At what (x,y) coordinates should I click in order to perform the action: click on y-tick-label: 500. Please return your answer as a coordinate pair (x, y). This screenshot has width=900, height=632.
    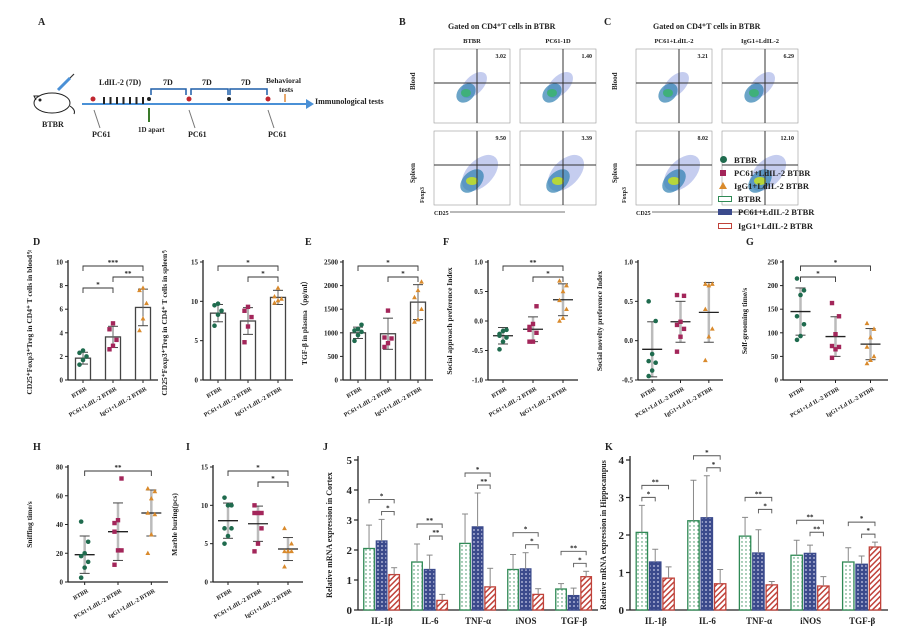
    Looking at the image, I should click on (333, 357).